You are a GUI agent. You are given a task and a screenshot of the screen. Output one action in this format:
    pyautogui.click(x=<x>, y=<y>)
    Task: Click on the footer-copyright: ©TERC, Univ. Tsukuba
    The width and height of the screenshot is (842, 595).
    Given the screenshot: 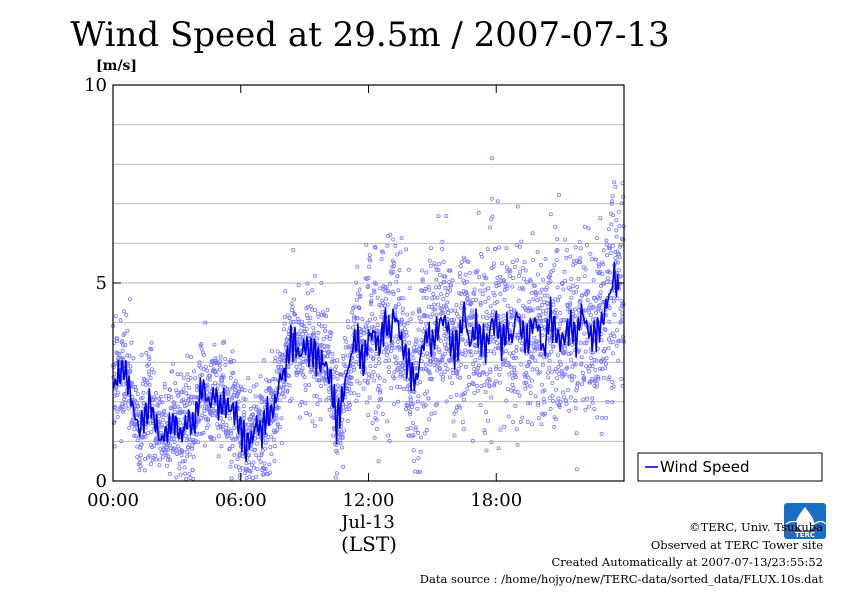 What is the action you would take?
    pyautogui.click(x=756, y=527)
    